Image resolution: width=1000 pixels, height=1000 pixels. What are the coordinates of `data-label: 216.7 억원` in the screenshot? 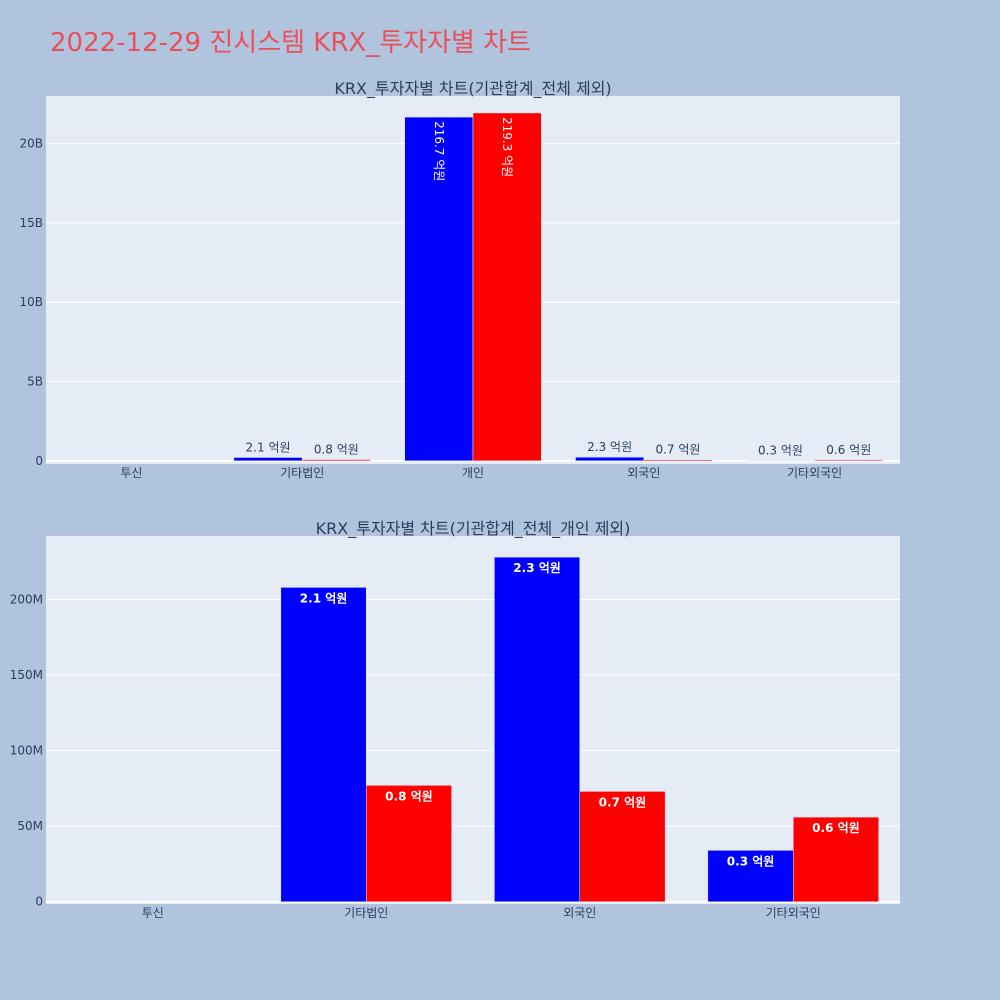 It's located at (439, 151).